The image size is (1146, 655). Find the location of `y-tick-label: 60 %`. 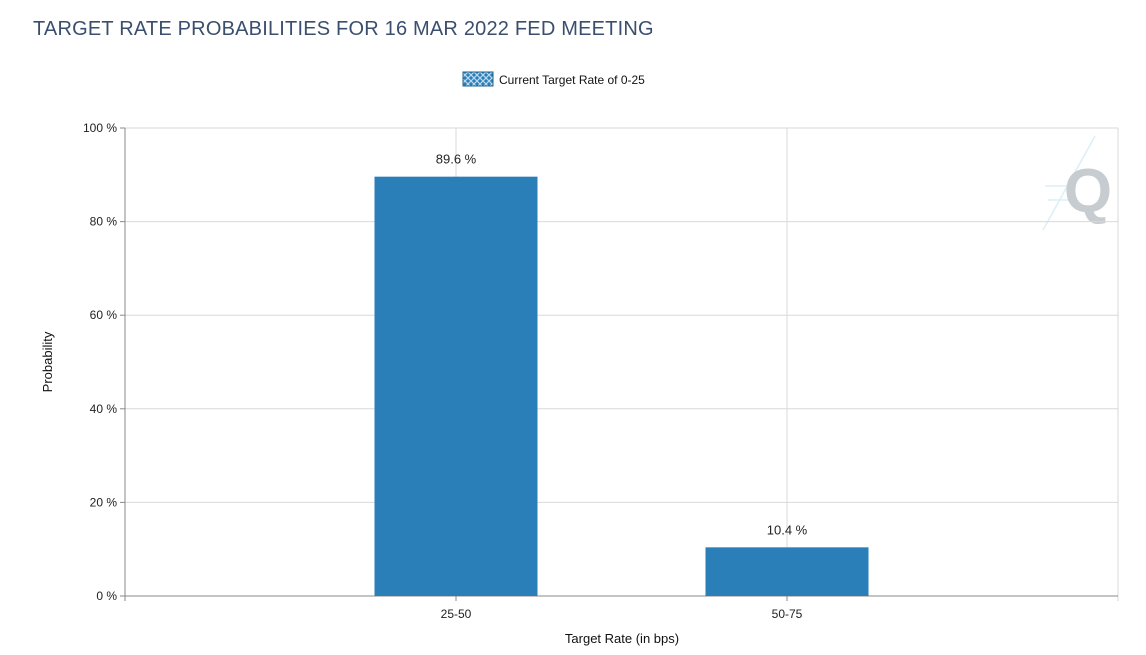

y-tick-label: 60 % is located at coordinates (104, 315).